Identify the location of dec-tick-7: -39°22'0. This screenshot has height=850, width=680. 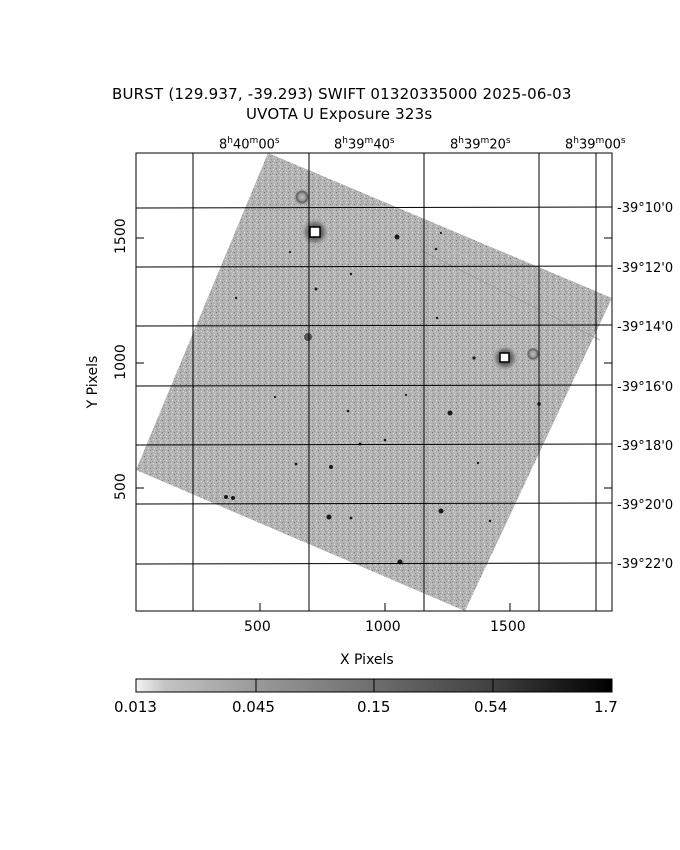
(645, 564).